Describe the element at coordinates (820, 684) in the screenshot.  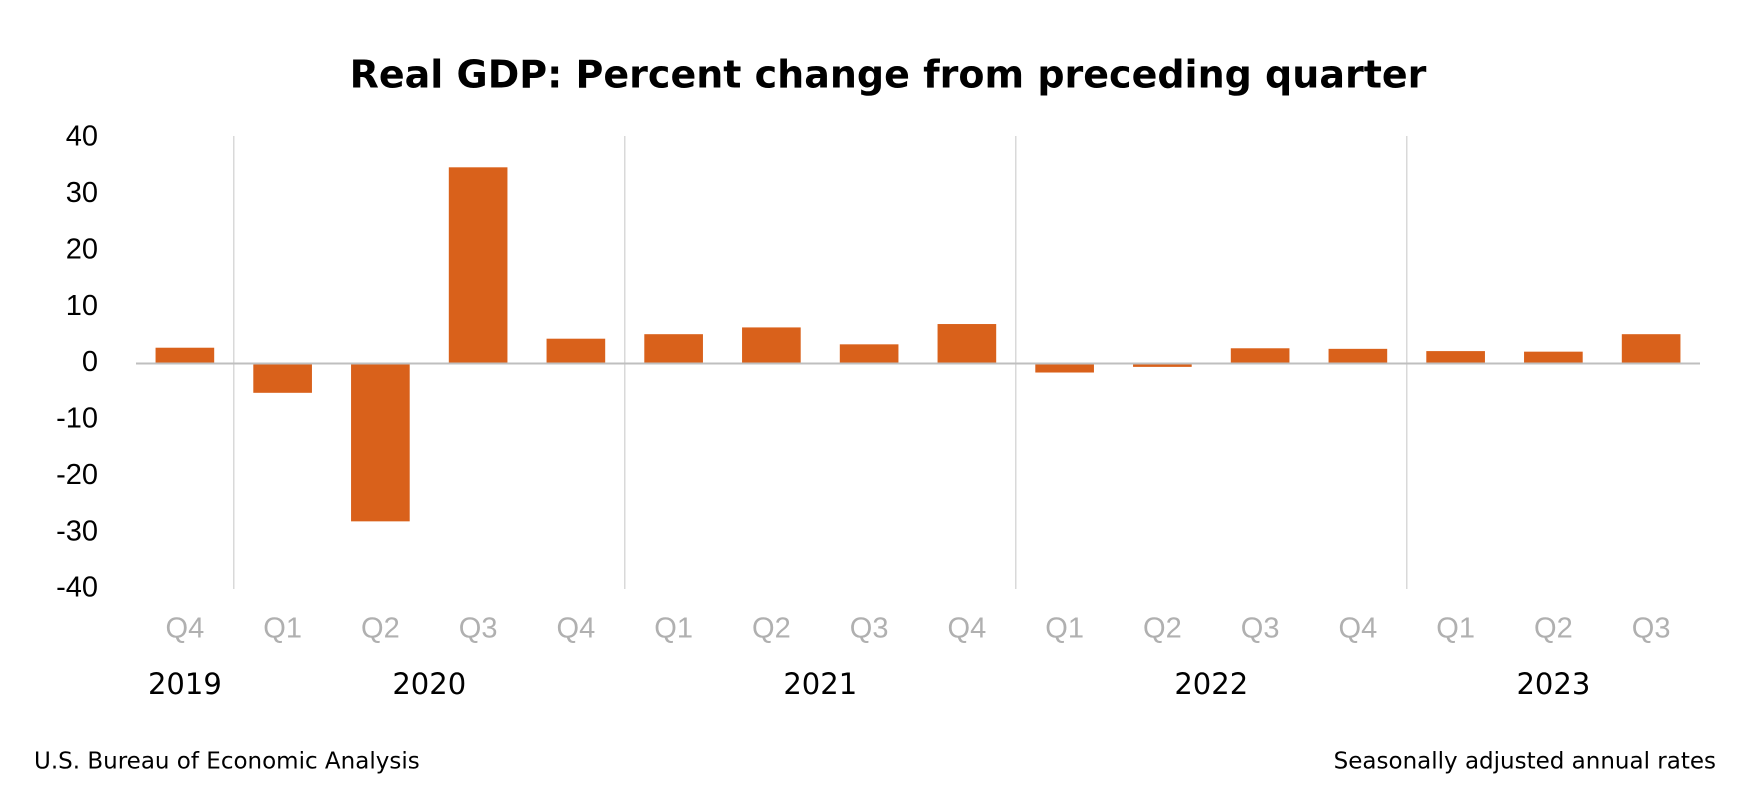
I see `year-label: 2021` at that location.